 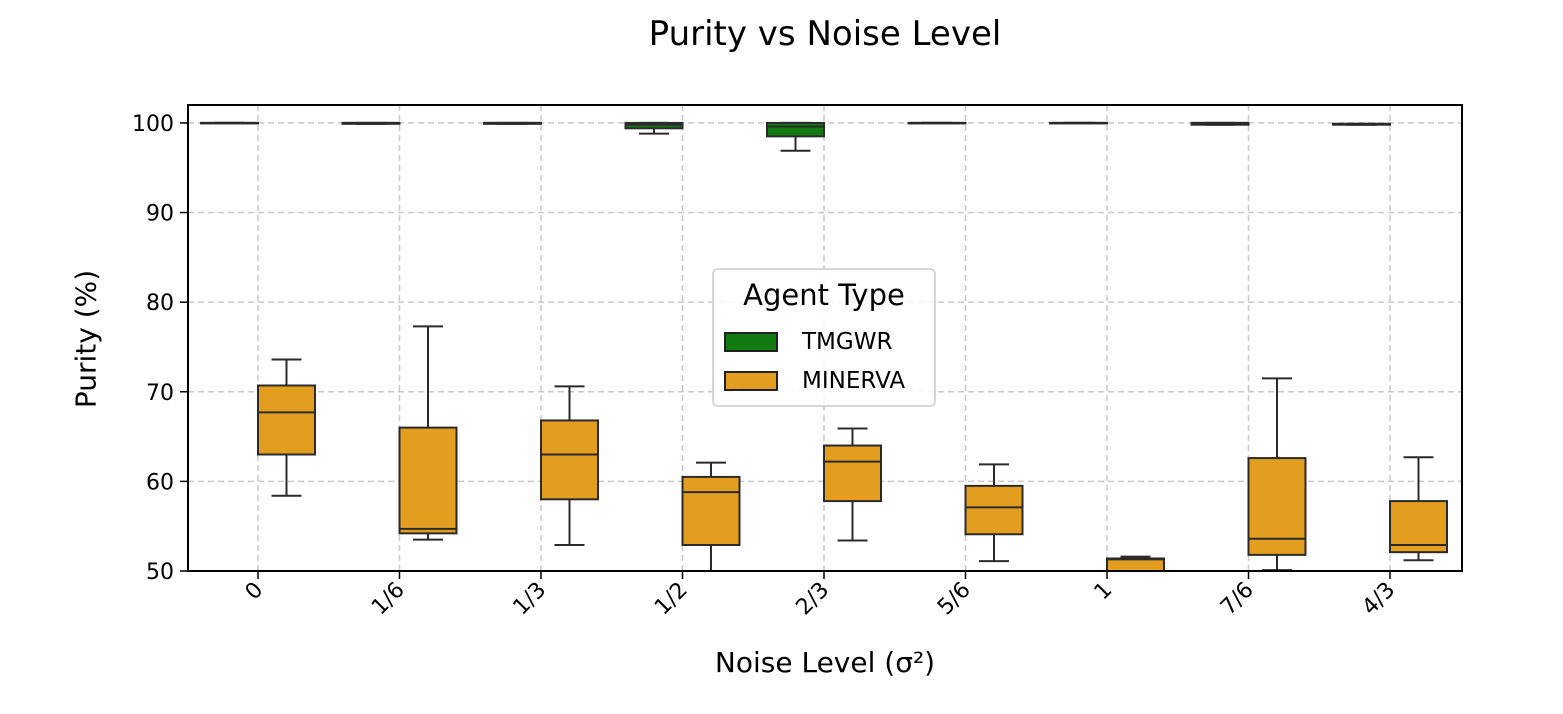 What do you see at coordinates (153, 124) in the screenshot?
I see `y-tick-label: 100` at bounding box center [153, 124].